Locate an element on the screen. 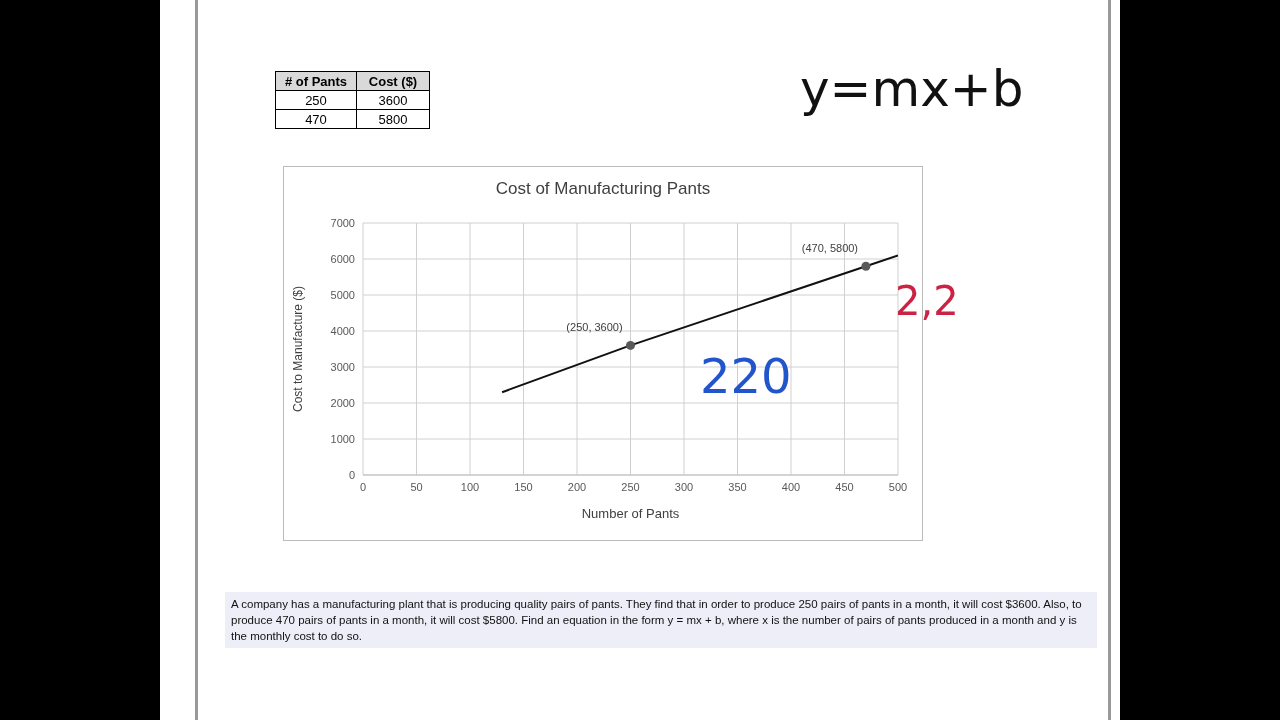 This screenshot has width=1280, height=720. text: 250 is located at coordinates (316, 100).